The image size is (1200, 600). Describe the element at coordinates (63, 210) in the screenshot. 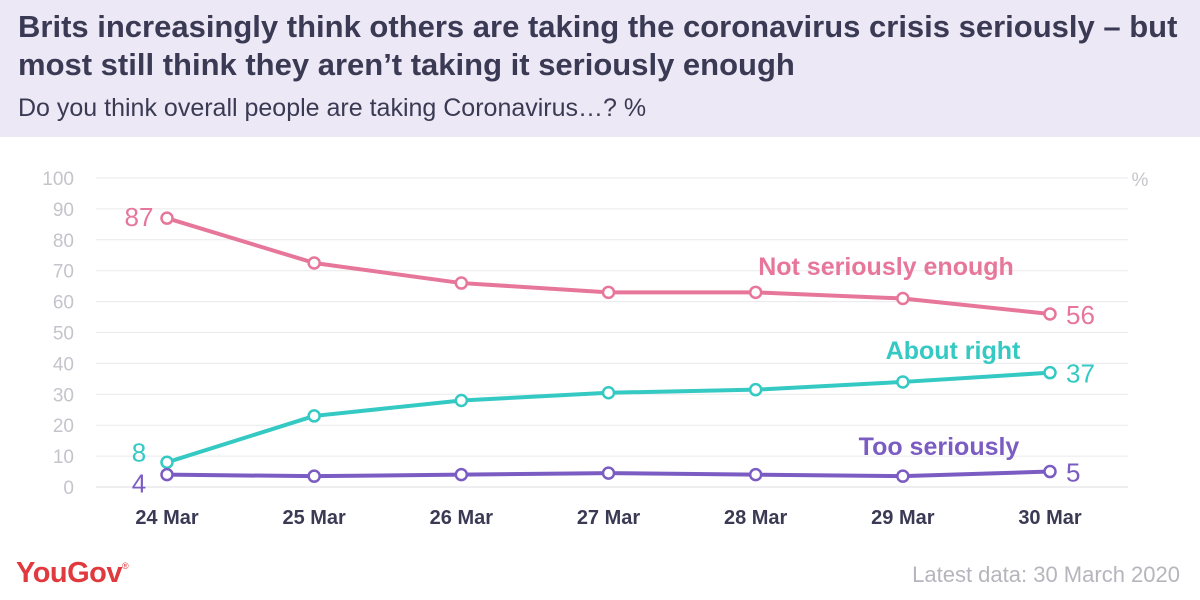

I see `y-tick-label: 90` at that location.